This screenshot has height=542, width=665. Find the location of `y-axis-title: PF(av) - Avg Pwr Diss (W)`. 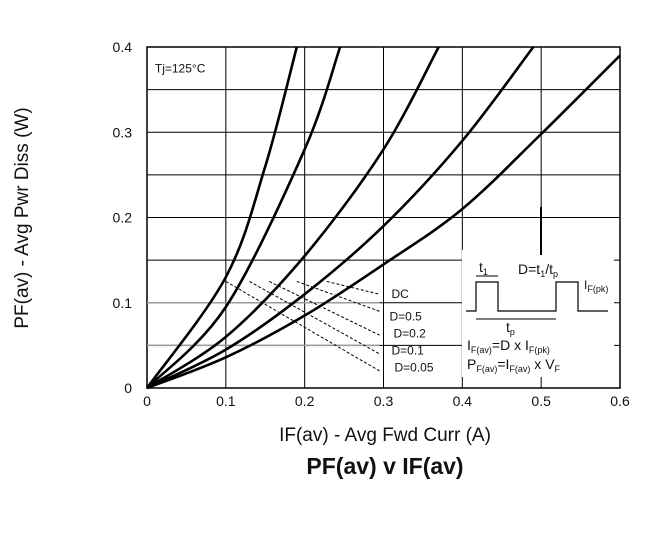

y-axis-title: PF(av) - Avg Pwr Diss (W) is located at coordinates (22, 217).